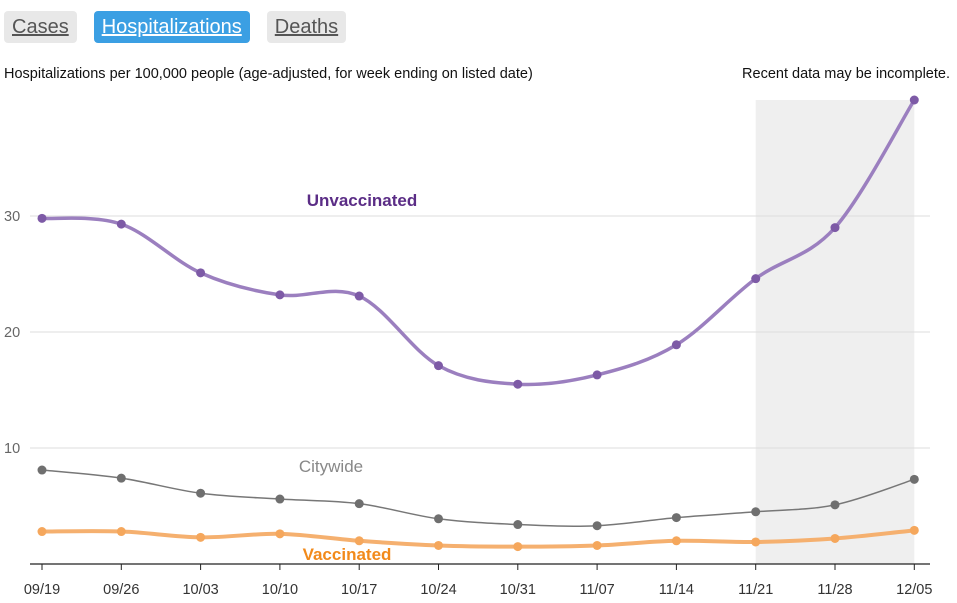 This screenshot has width=957, height=603. I want to click on x-tick-label: 11/07, so click(596, 590).